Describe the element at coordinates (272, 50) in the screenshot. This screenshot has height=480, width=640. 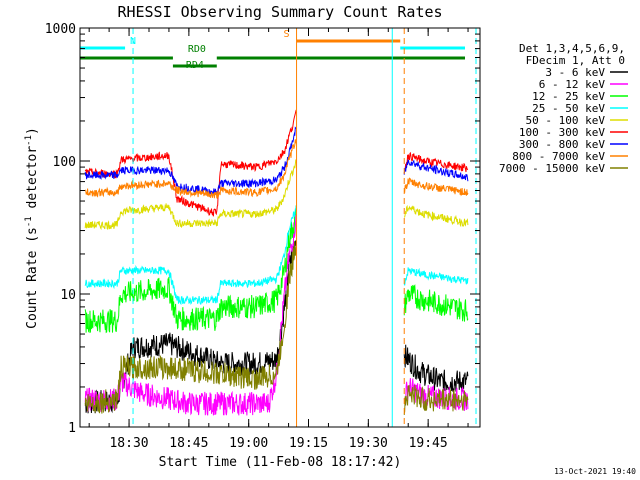
I see `flag-bars: NSRD0RD4` at that location.